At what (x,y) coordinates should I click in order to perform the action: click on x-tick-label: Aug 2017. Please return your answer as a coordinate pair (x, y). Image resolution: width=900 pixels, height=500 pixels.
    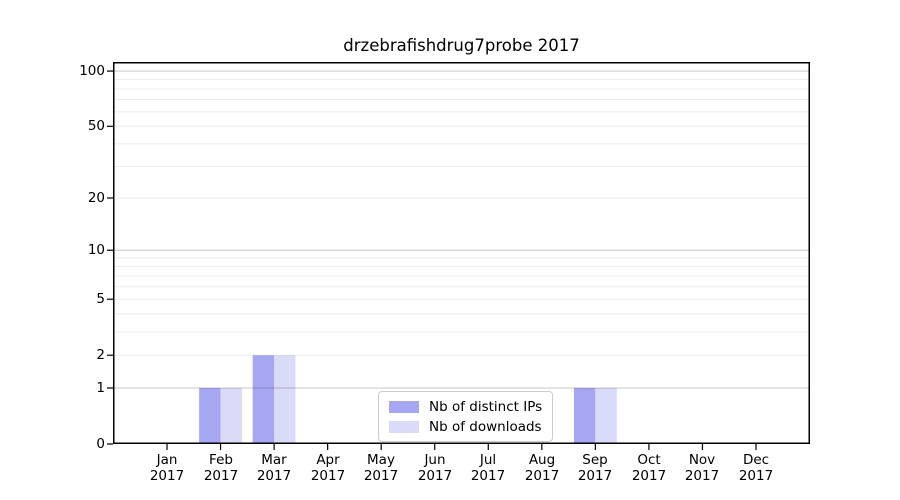
    Looking at the image, I should click on (542, 468).